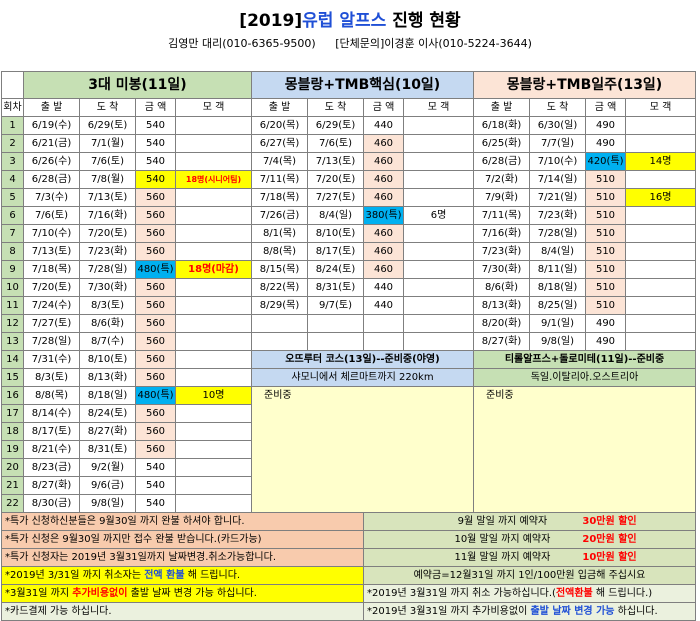 The height and width of the screenshot is (621, 700). Describe the element at coordinates (279, 161) in the screenshot. I see `depart-date: 7/4(목)` at that location.